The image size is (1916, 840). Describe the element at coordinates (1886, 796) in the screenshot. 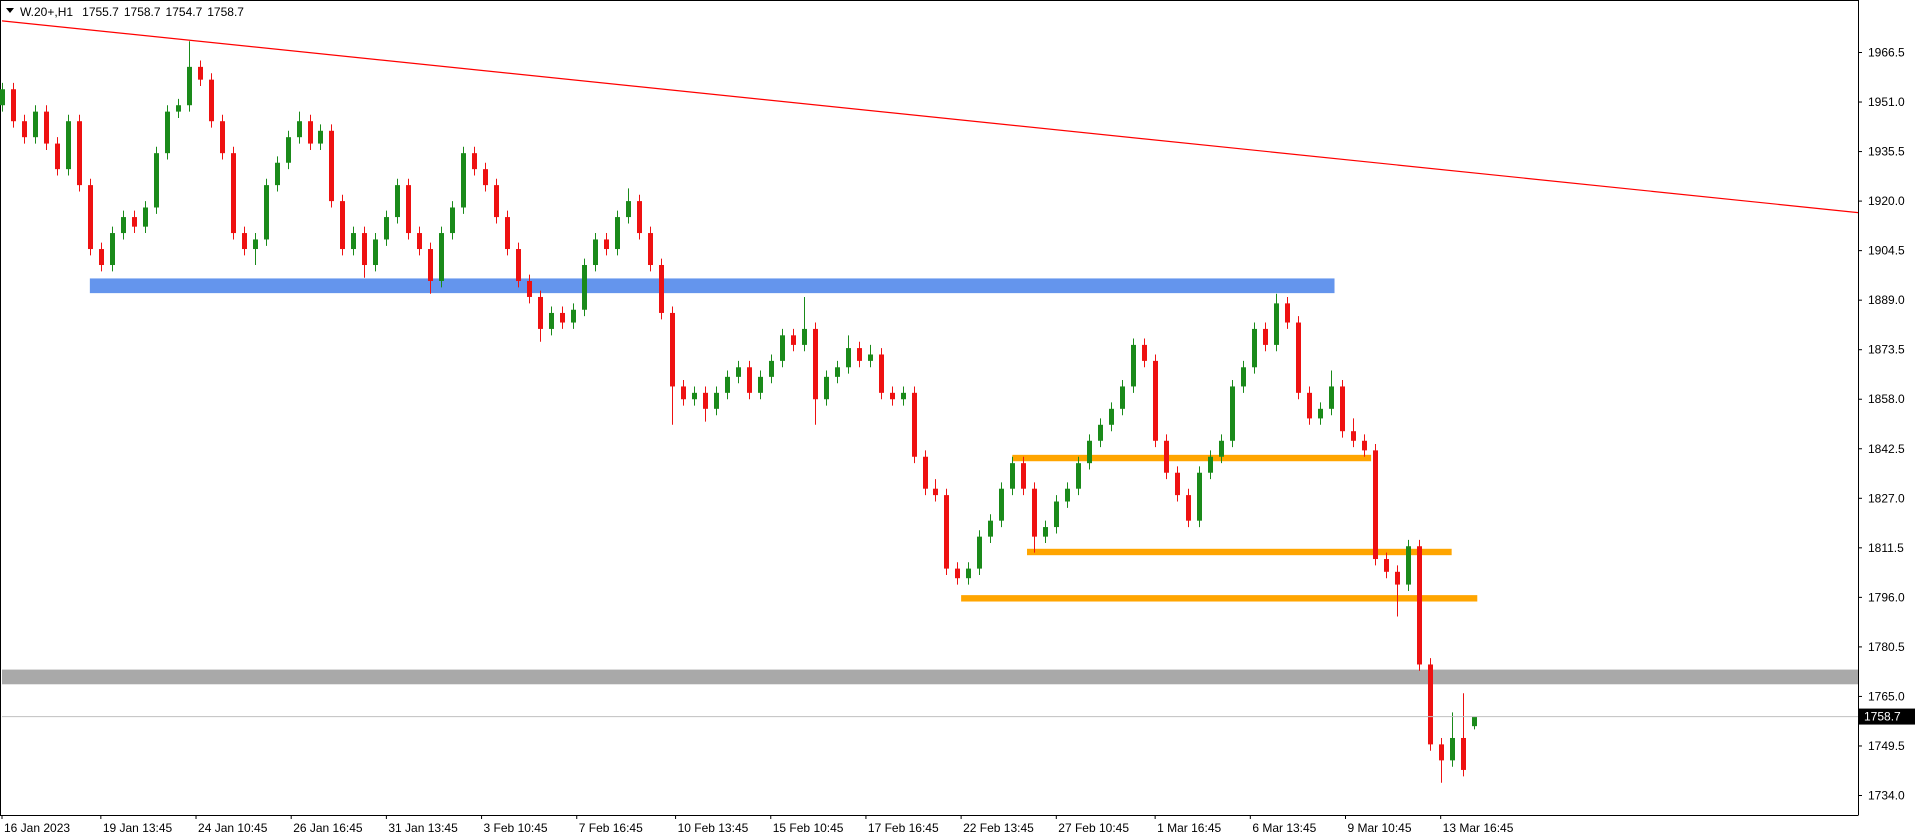

I see `y-tick-label: 1734.0` at that location.